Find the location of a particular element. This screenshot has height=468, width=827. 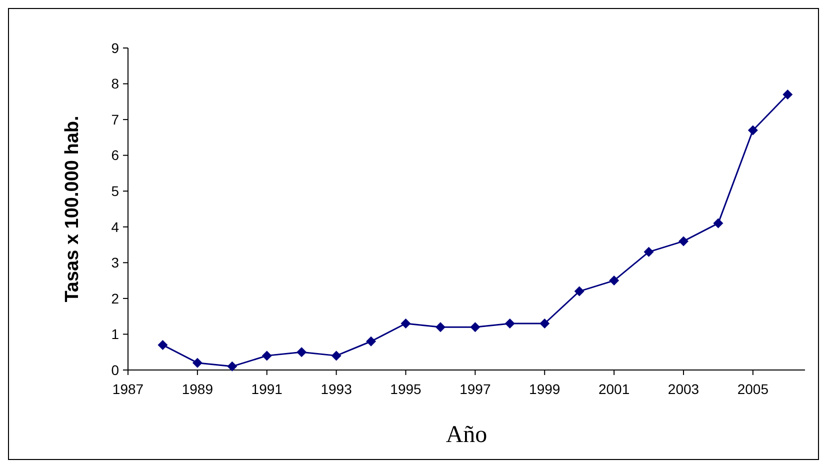

y-tick-label: 7 is located at coordinates (115, 119).